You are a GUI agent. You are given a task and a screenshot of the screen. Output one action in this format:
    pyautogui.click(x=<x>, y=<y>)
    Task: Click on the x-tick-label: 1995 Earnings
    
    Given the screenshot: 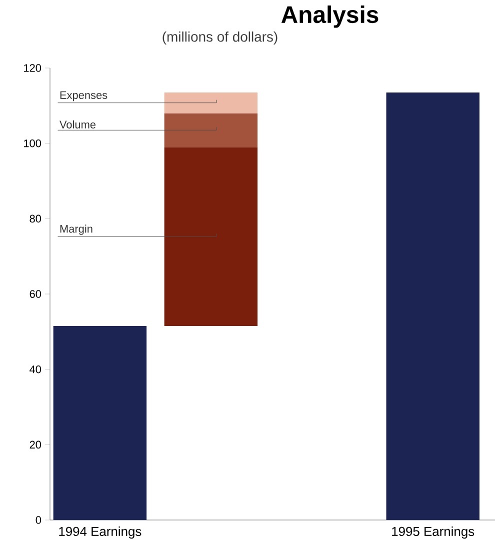 What is the action you would take?
    pyautogui.click(x=433, y=532)
    